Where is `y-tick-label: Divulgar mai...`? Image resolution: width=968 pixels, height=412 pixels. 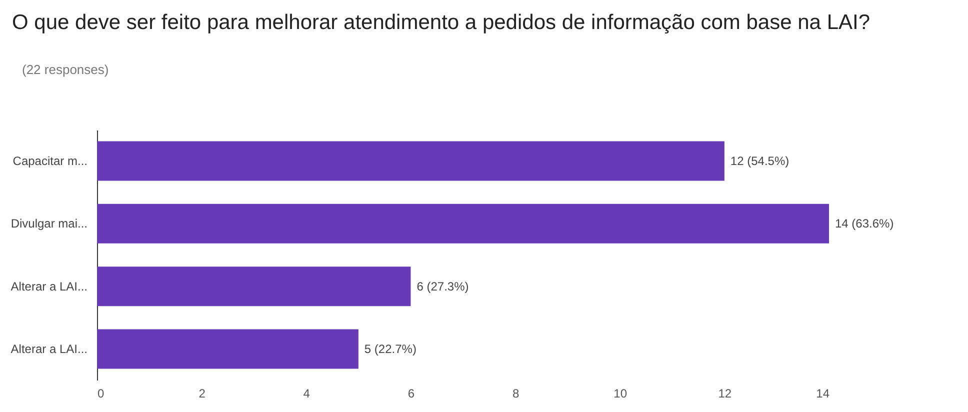
y-tick-label: Divulgar mai... is located at coordinates (49, 223).